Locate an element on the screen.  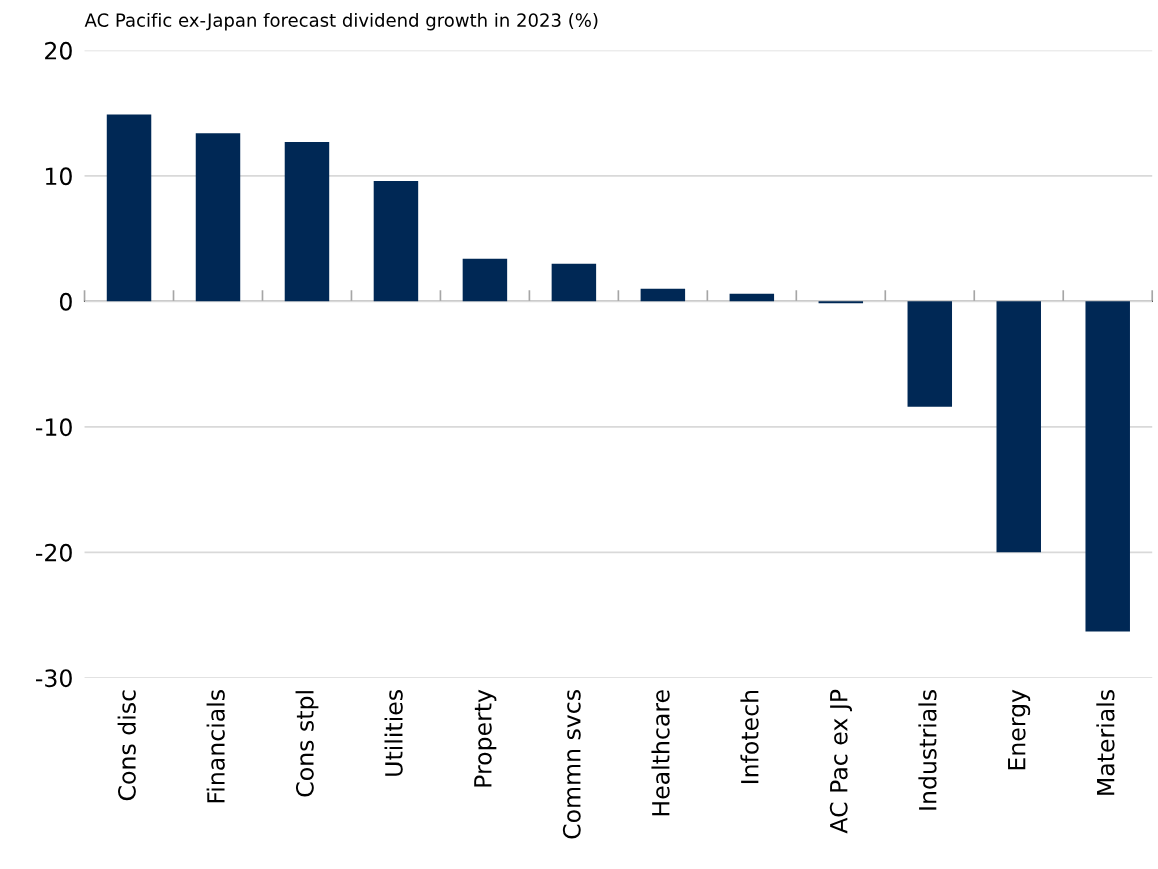
y-tick-label: 10 is located at coordinates (58, 176).